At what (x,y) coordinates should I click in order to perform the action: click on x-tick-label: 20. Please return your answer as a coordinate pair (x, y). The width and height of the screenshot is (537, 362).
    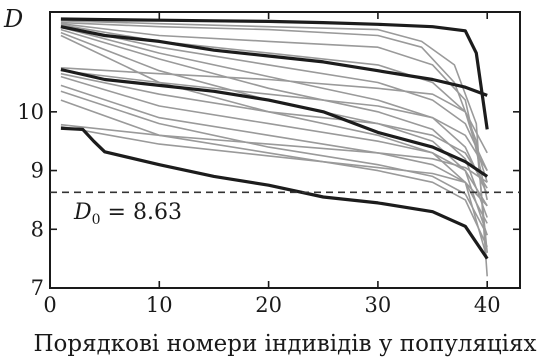
    Looking at the image, I should click on (268, 305).